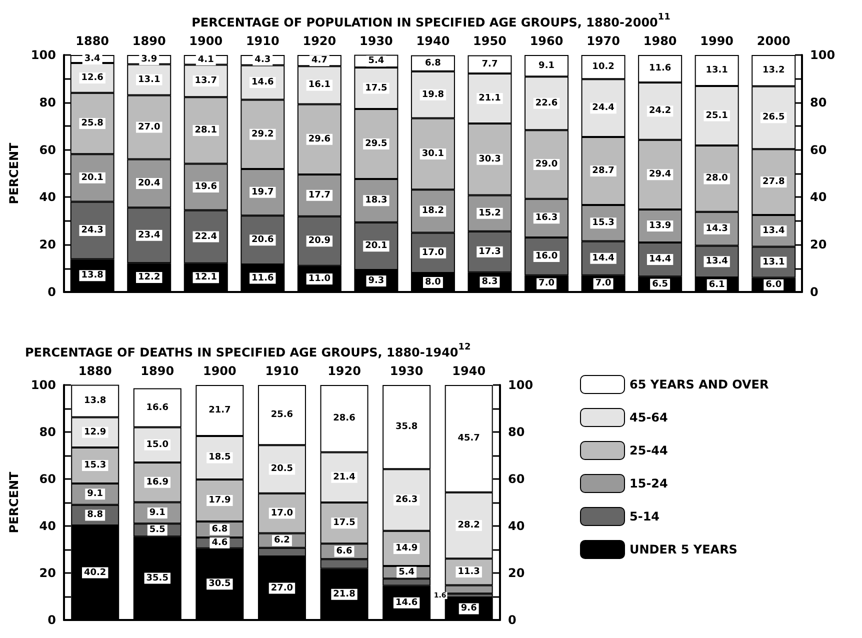 The height and width of the screenshot is (638, 862). What do you see at coordinates (660, 284) in the screenshot?
I see `data-label: 6.5` at bounding box center [660, 284].